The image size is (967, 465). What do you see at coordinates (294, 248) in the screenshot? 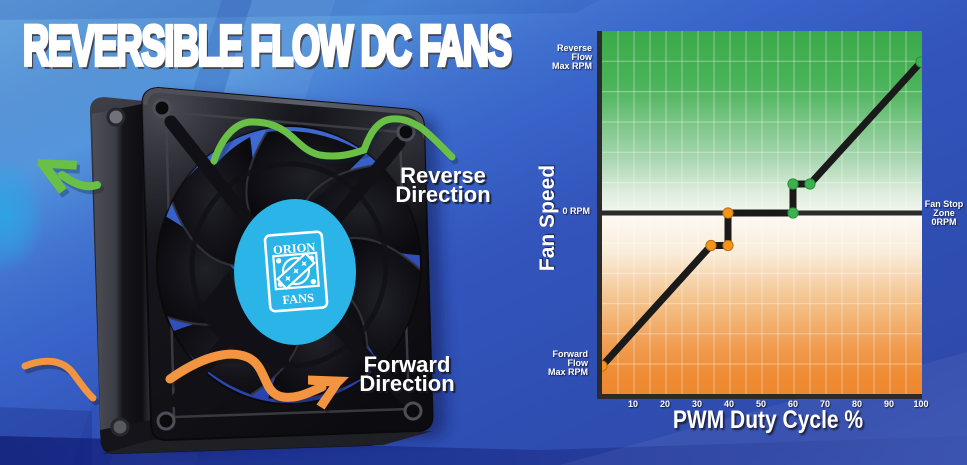
I see `svg-text: ORION` at bounding box center [294, 248].